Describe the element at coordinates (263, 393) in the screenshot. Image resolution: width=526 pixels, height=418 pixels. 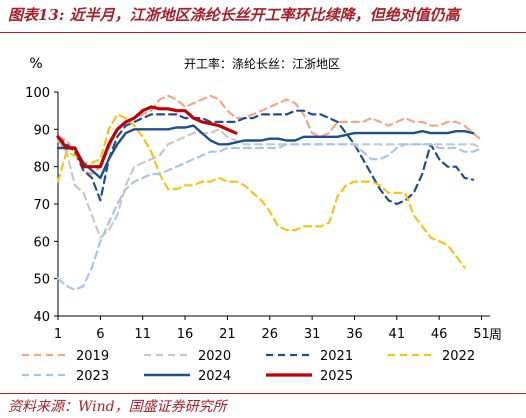
I see `footer-rule` at that location.